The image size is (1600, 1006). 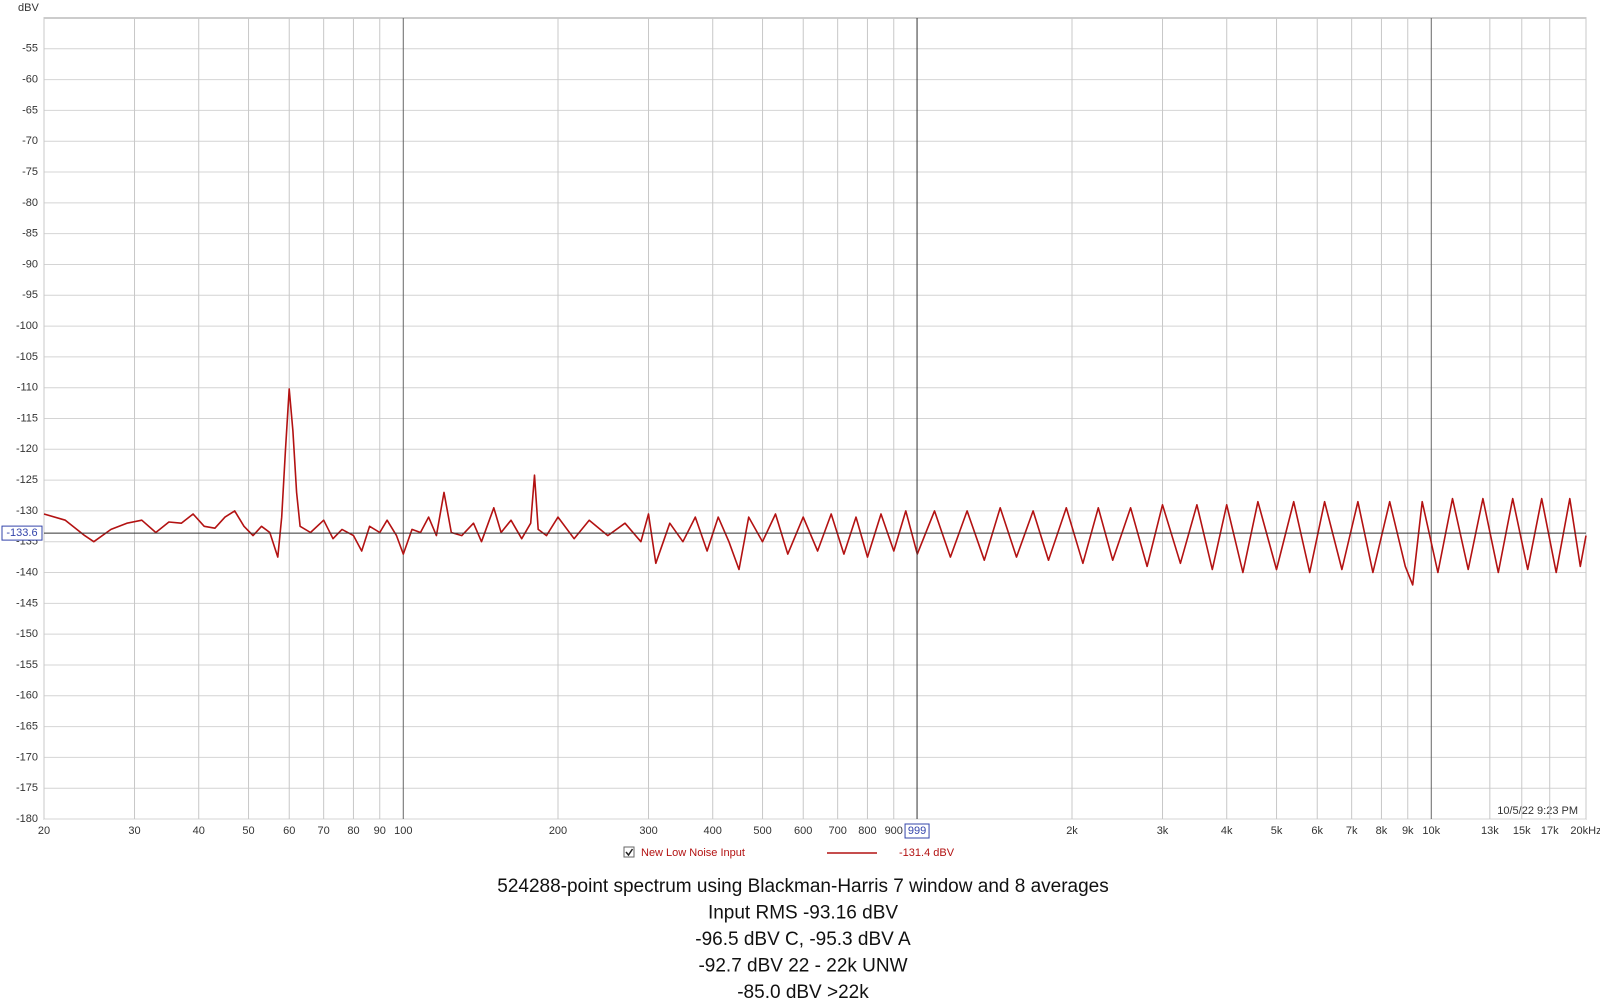 I want to click on y-tick-label: -80, so click(x=30, y=203).